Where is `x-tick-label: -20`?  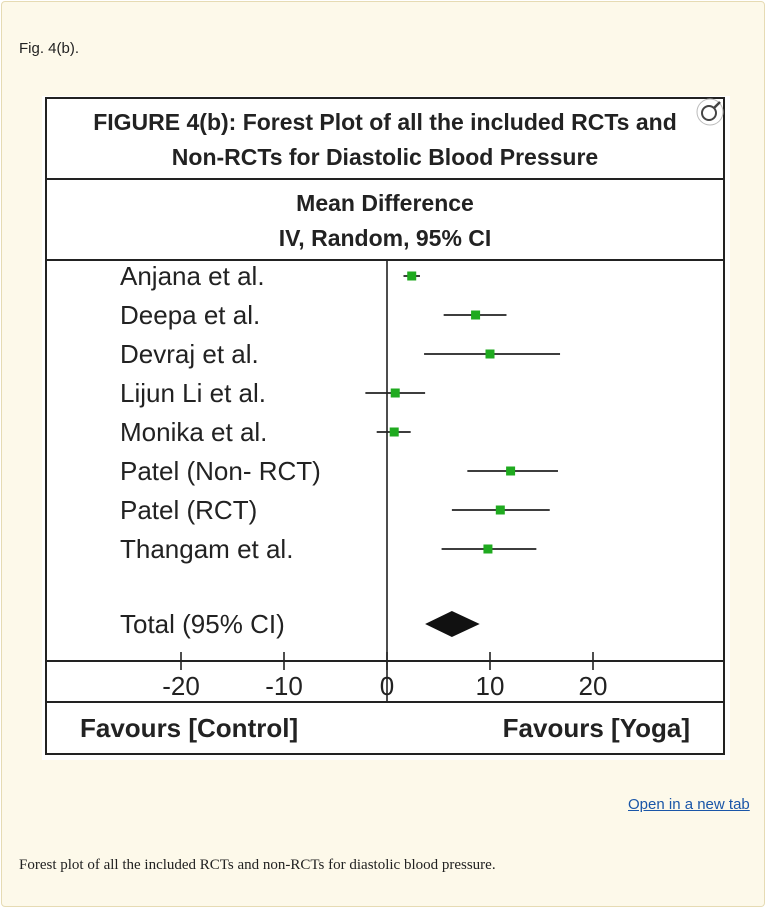
x-tick-label: -20 is located at coordinates (181, 686).